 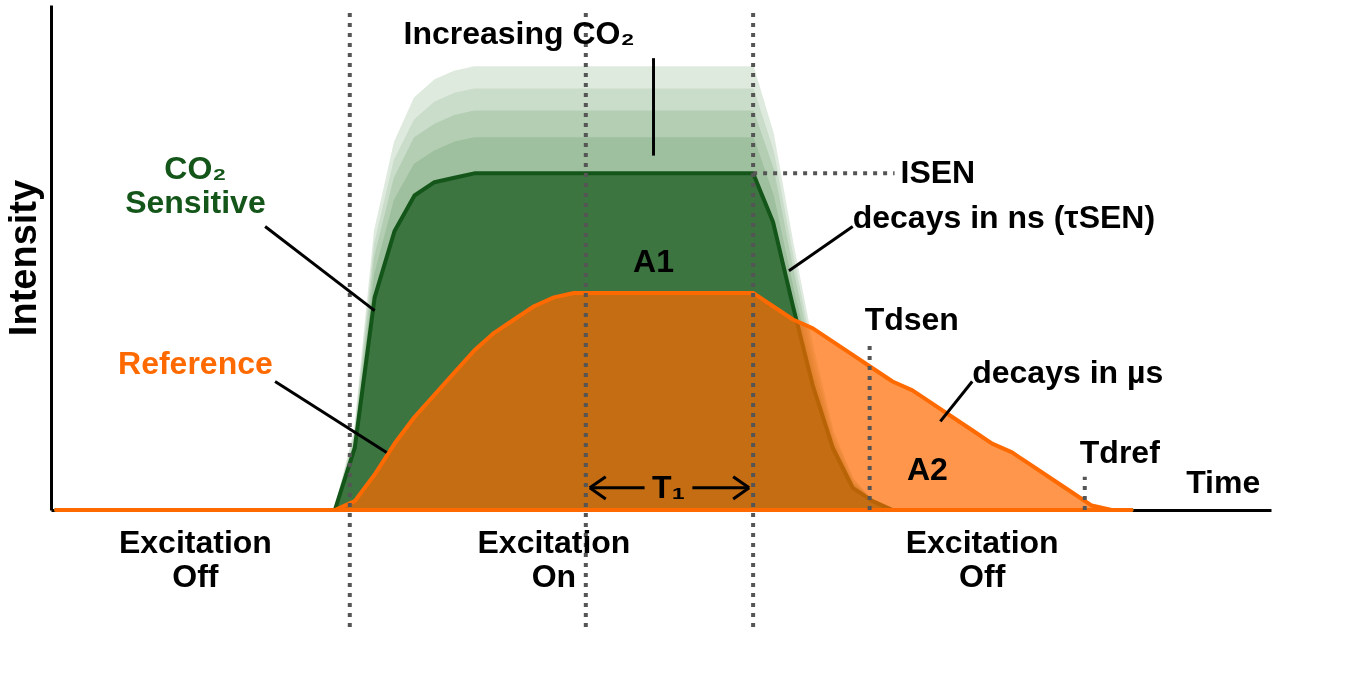 I want to click on annotation: ISEN, so click(x=938, y=172).